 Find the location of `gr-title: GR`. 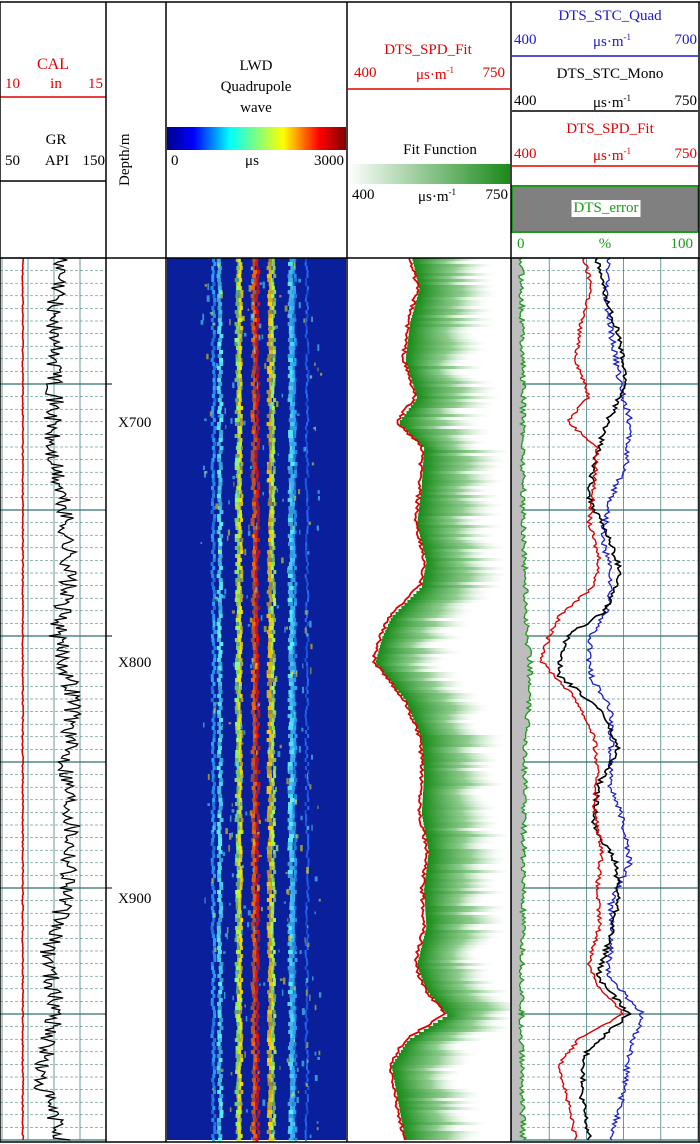

gr-title: GR is located at coordinates (56, 140).